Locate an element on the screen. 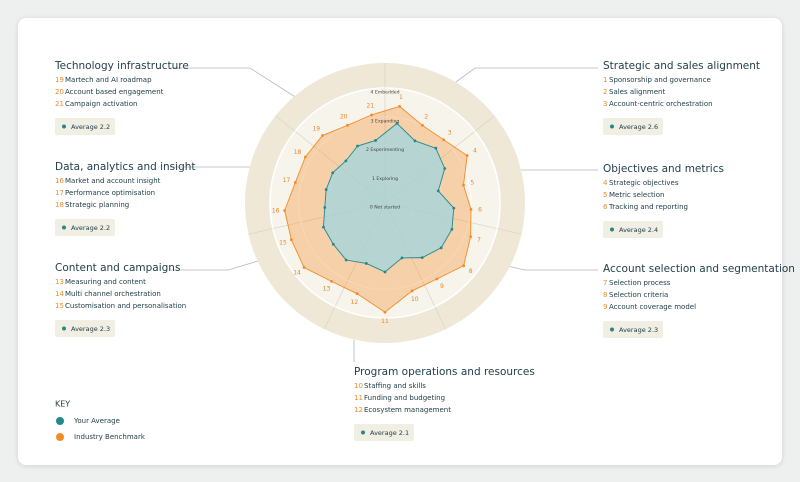  item-number: 3 is located at coordinates (605, 104).